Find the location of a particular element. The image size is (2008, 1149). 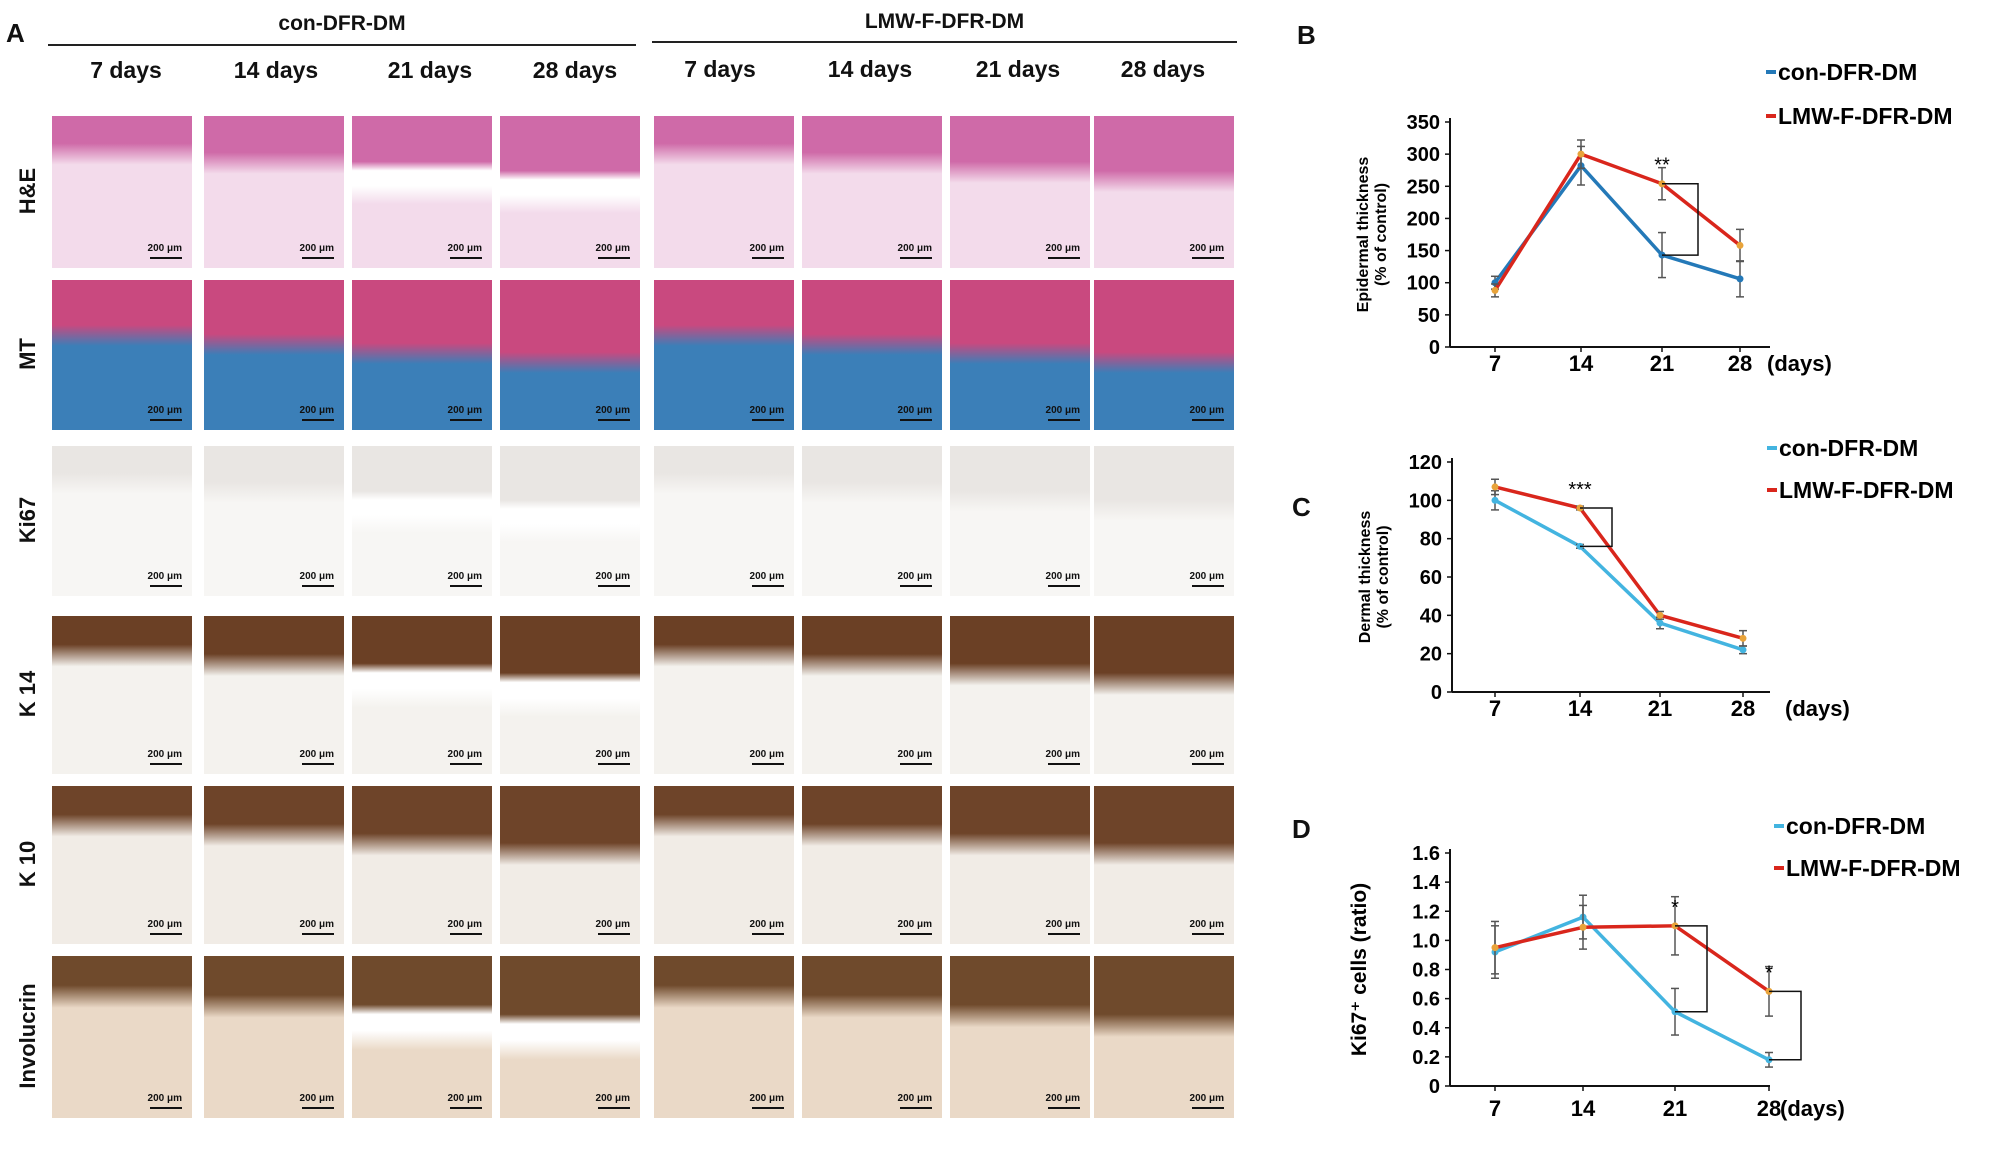

y-axis-label: Ki67⁺ cells (ratio) is located at coordinates (1359, 969).